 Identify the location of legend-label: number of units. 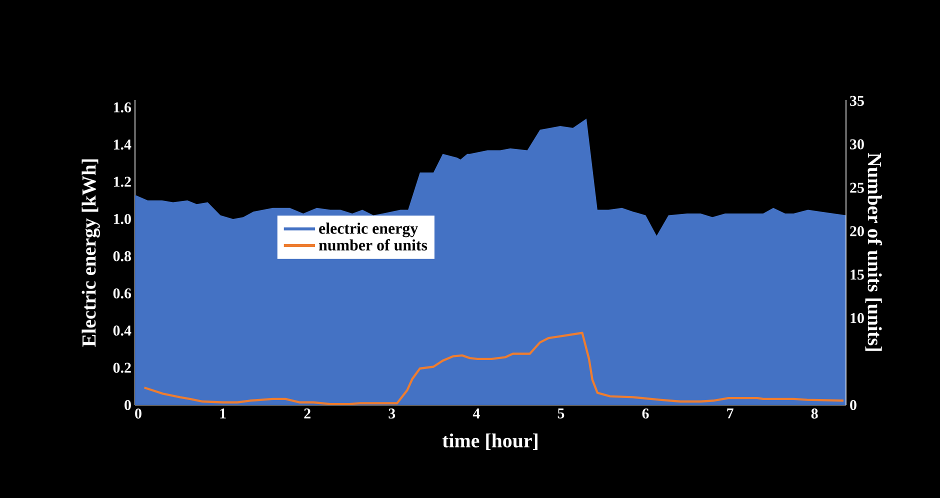
(373, 245).